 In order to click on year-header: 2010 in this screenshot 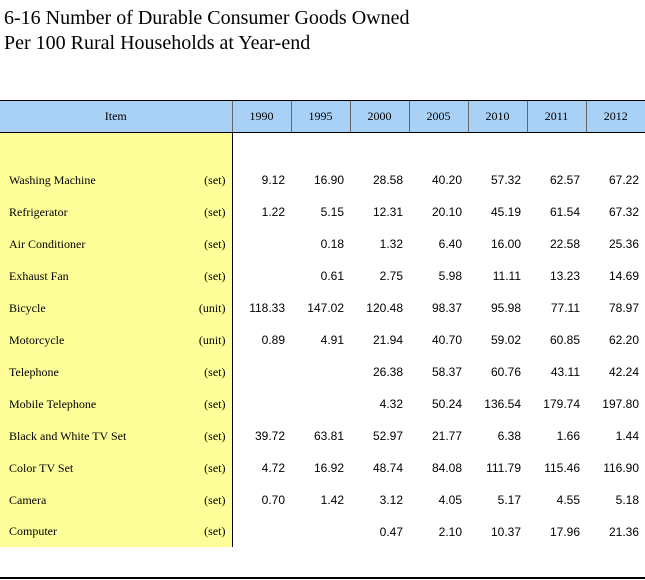, I will do `click(497, 116)`.